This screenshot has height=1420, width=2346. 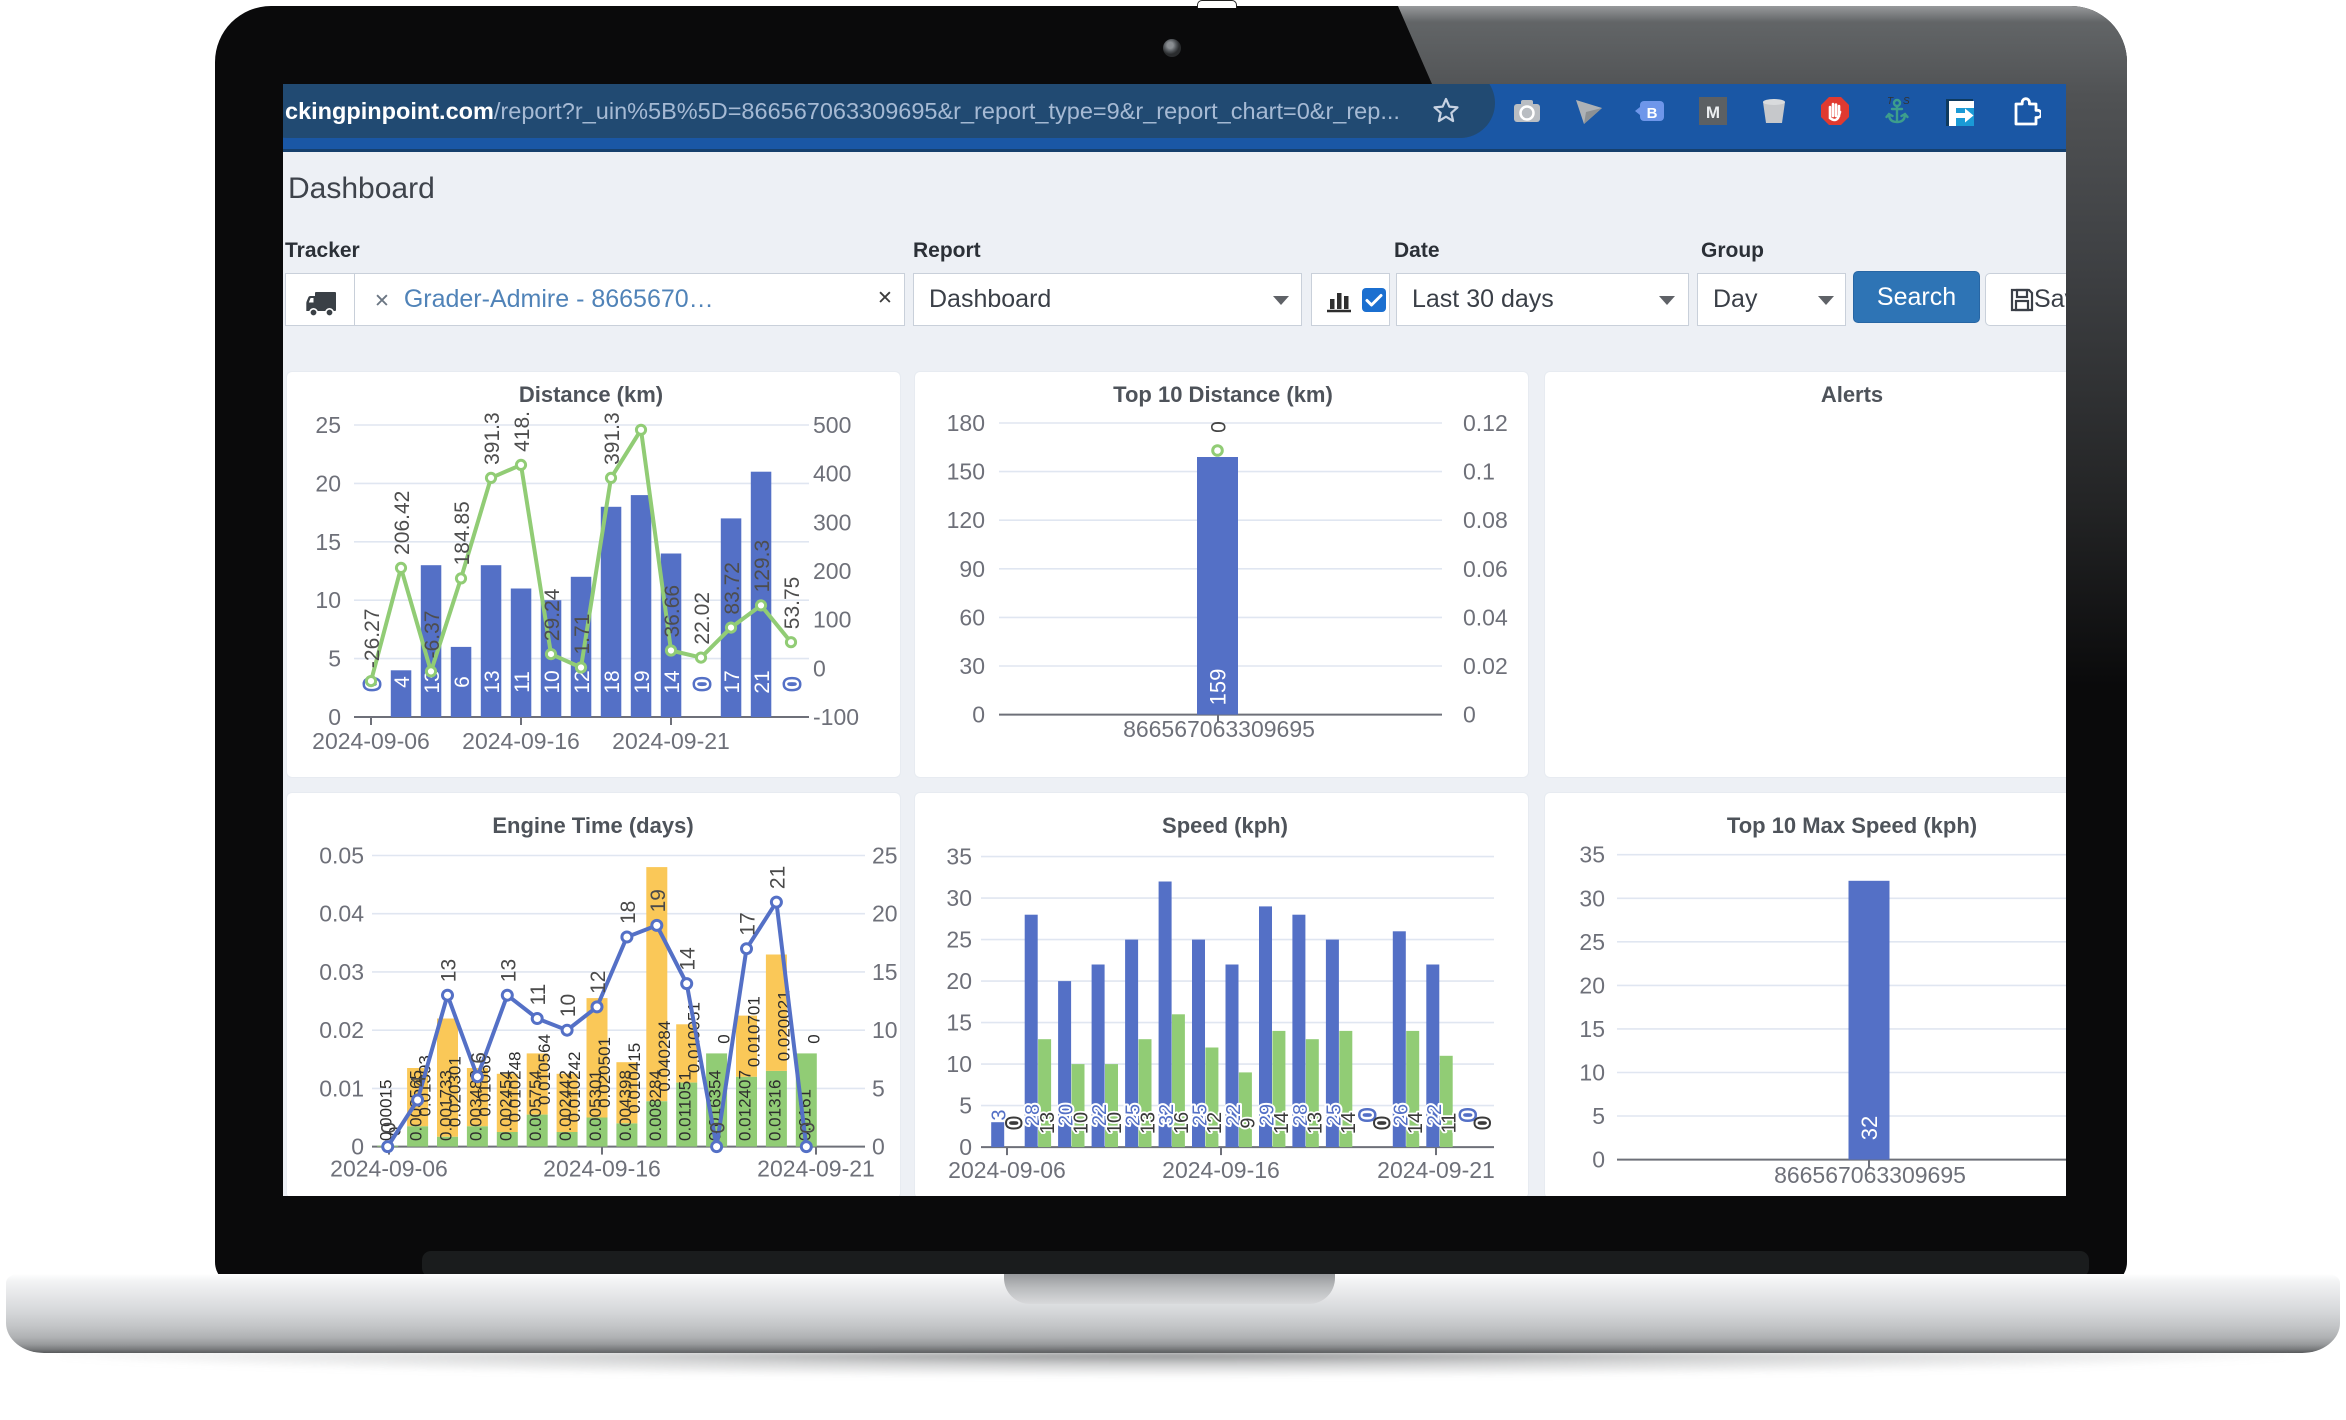 I want to click on svg-text: 53.75, so click(x=792, y=603).